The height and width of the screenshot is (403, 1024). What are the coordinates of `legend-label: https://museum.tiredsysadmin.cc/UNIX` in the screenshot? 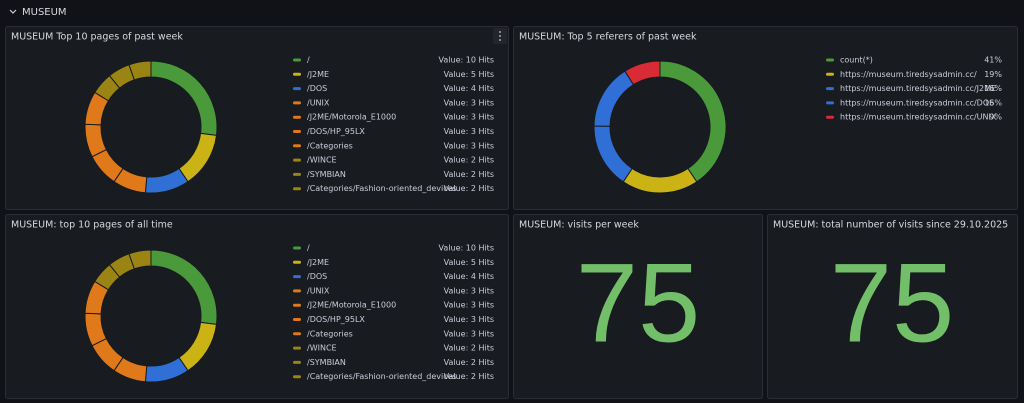 It's located at (918, 117).